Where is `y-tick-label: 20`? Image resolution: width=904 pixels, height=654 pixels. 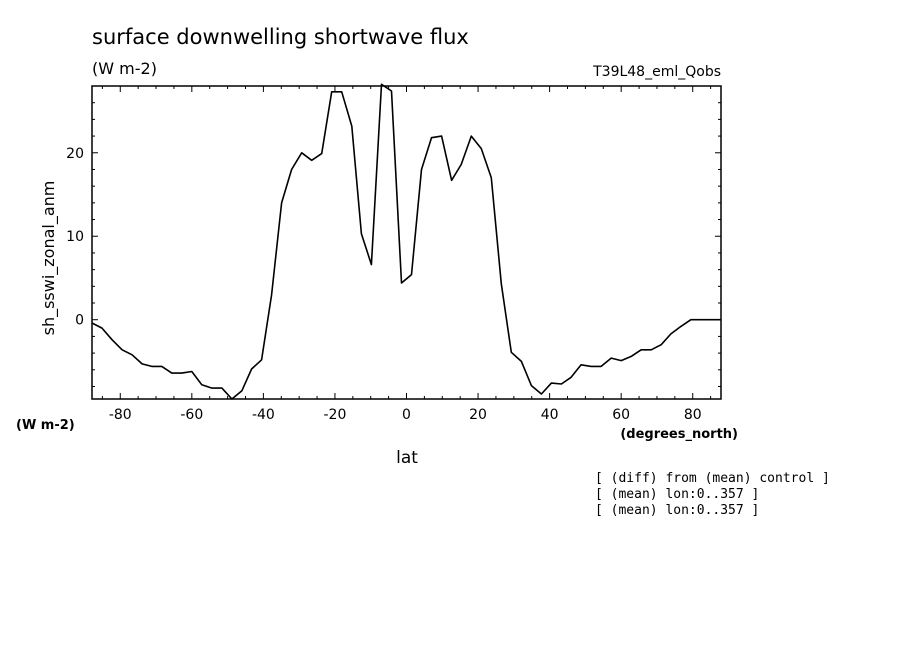 y-tick-label: 20 is located at coordinates (75, 154).